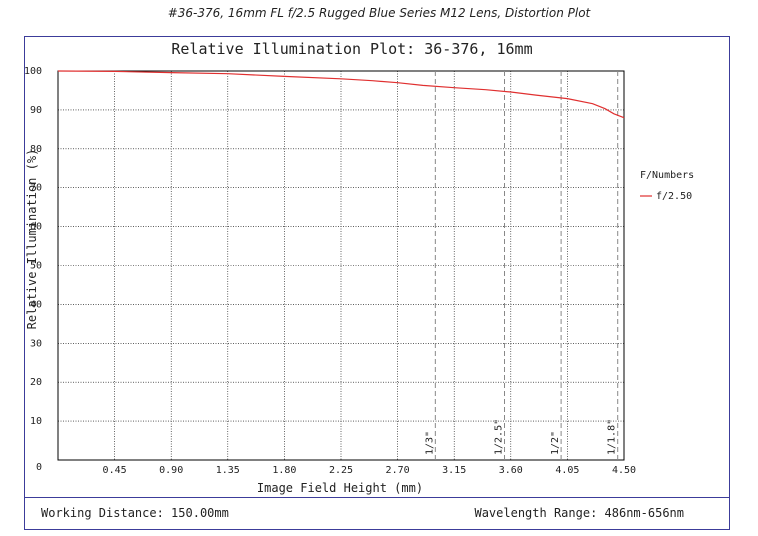 Image resolution: width=758 pixels, height=536 pixels. I want to click on x-tick-label: 1.35, so click(228, 470).